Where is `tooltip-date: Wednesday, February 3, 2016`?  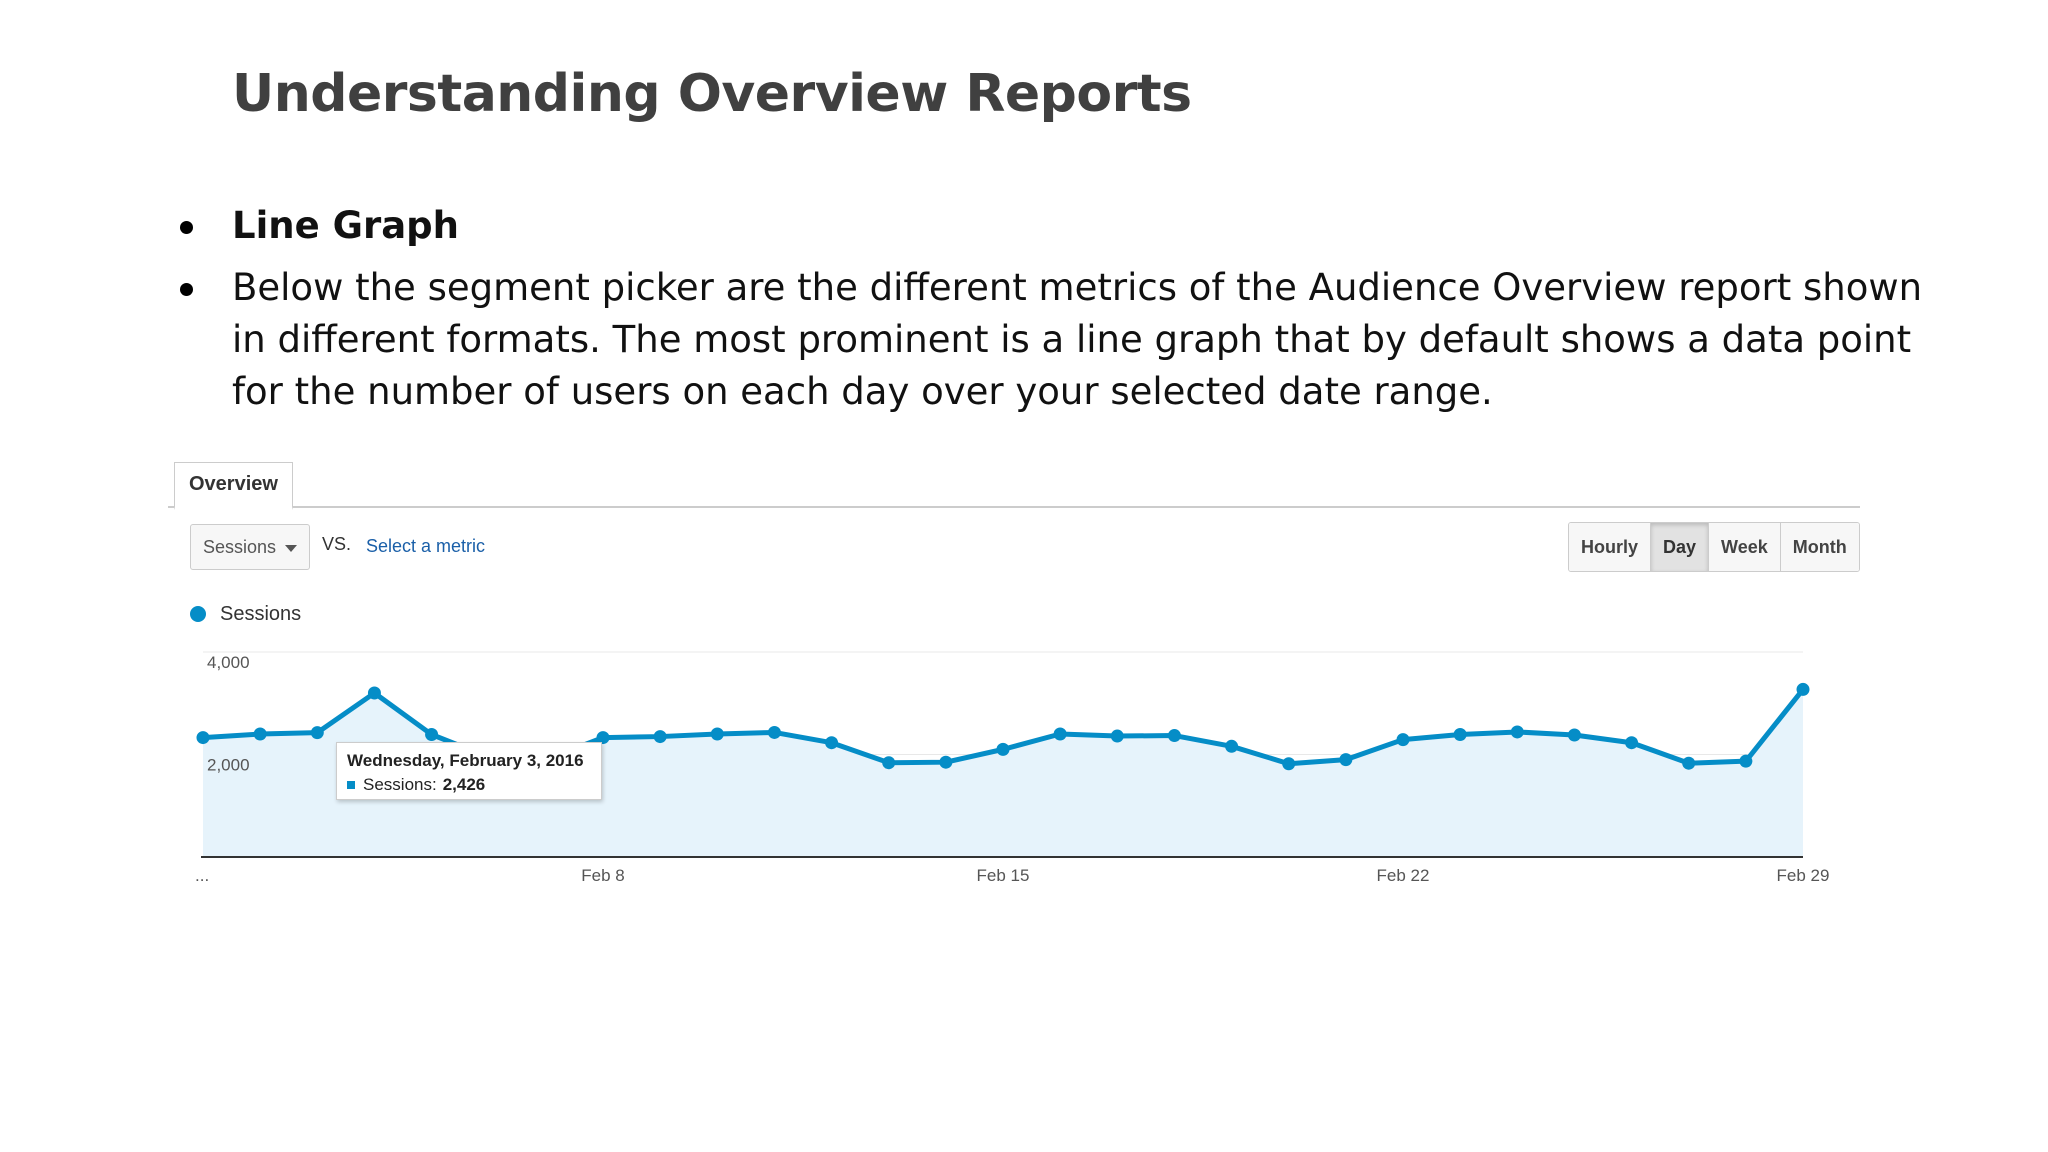
tooltip-date: Wednesday, February 3, 2016 is located at coordinates (465, 760).